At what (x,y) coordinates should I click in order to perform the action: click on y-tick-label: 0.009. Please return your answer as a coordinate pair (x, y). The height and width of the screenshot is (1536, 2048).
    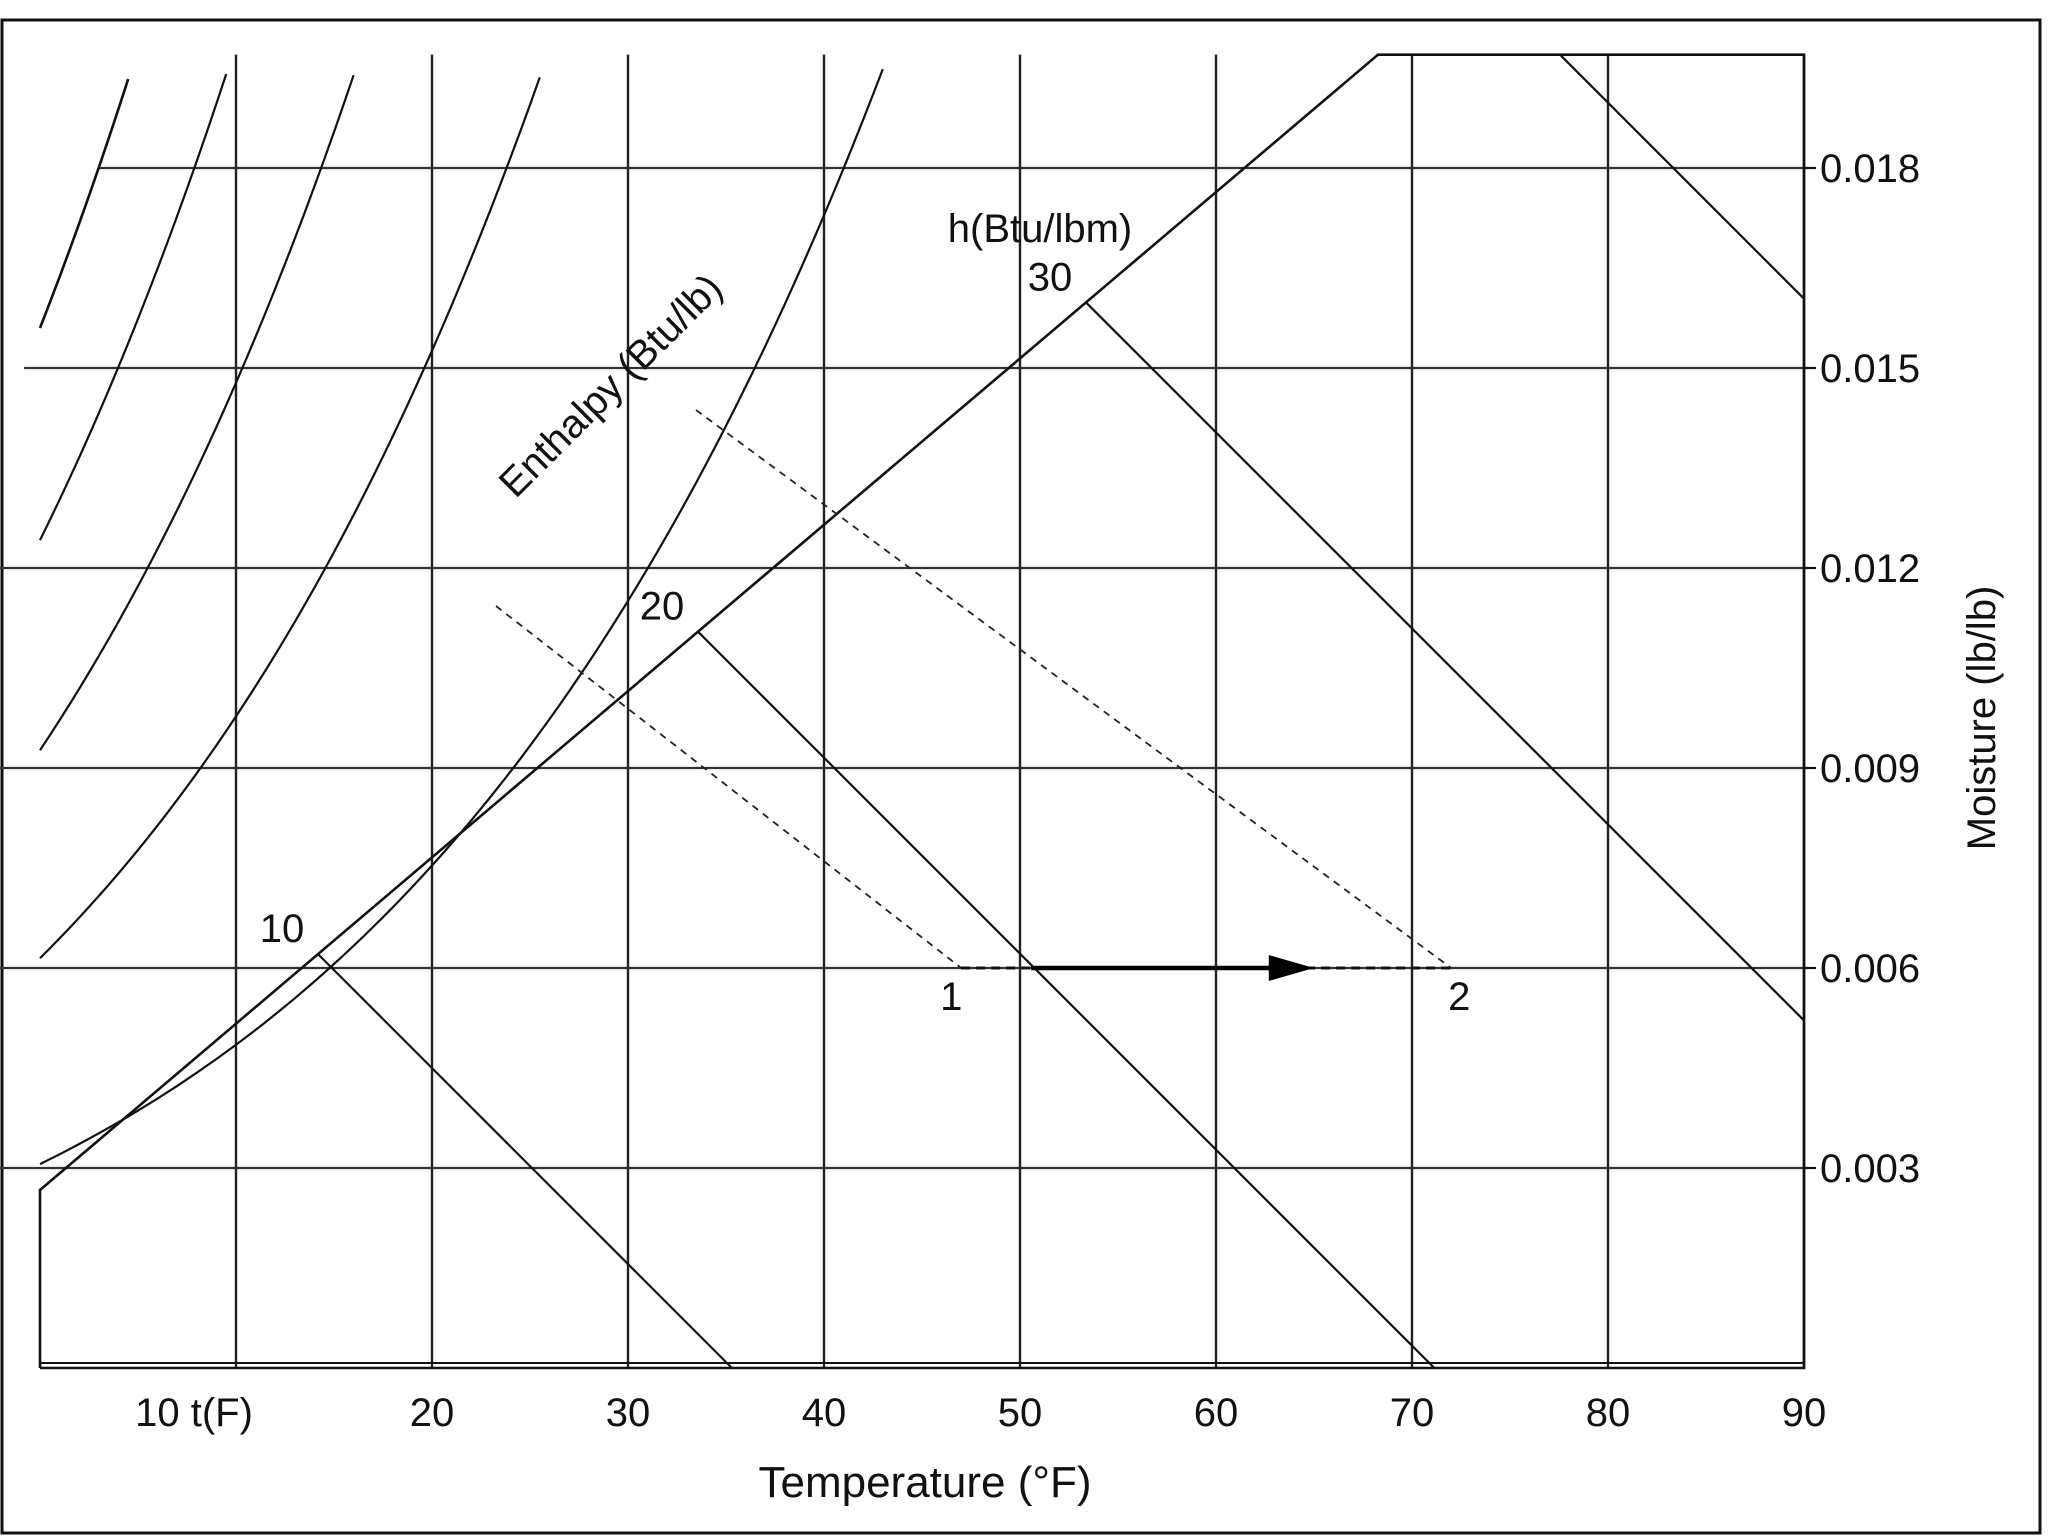
    Looking at the image, I should click on (1870, 769).